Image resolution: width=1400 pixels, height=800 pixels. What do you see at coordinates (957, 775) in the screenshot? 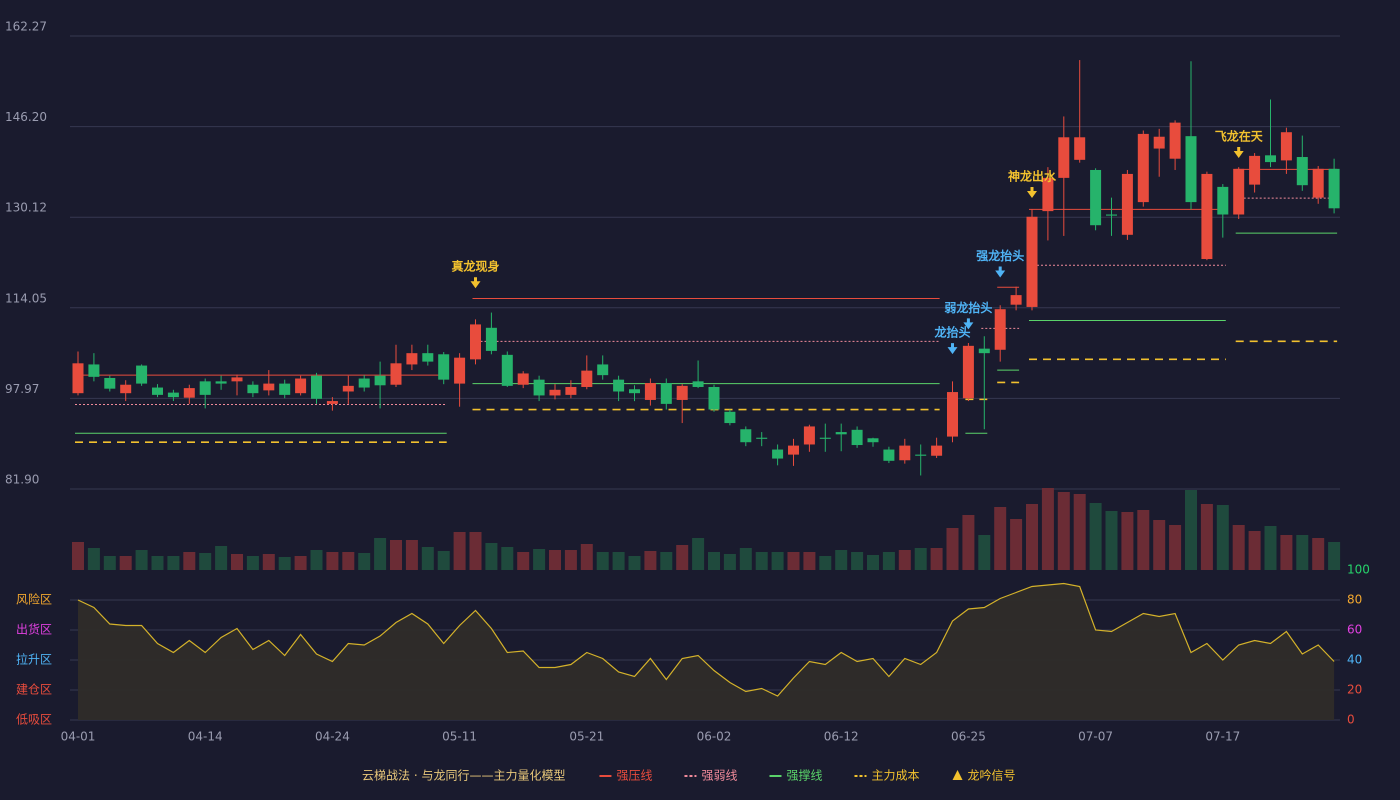
I see `legend-swatch` at bounding box center [957, 775].